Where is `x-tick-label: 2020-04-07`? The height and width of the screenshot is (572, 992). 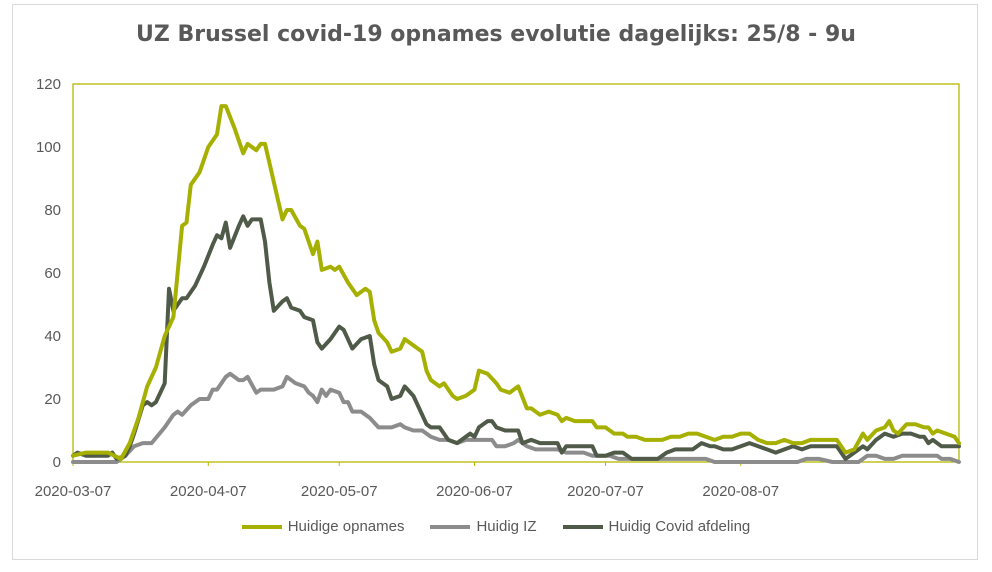 x-tick-label: 2020-04-07 is located at coordinates (208, 491).